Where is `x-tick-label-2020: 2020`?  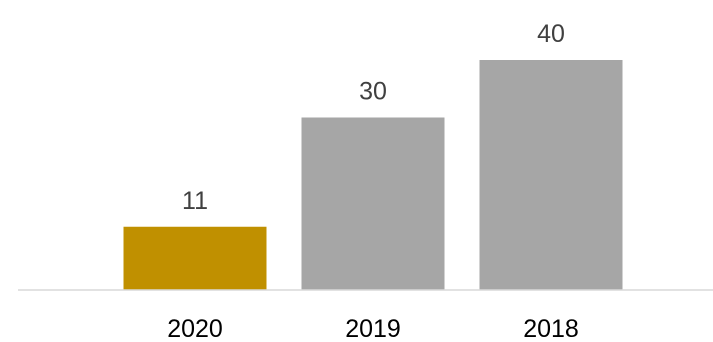 x-tick-label-2020: 2020 is located at coordinates (195, 328).